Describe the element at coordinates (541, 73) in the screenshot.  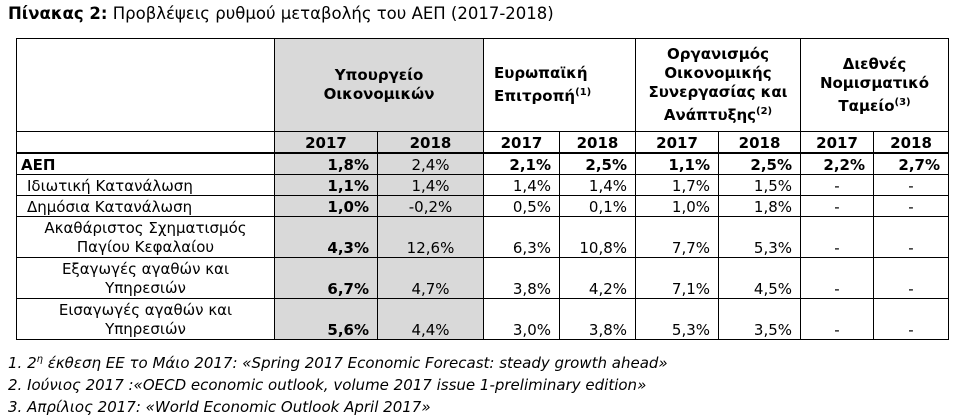
I see `group-line: Ευρωπαϊκή` at that location.